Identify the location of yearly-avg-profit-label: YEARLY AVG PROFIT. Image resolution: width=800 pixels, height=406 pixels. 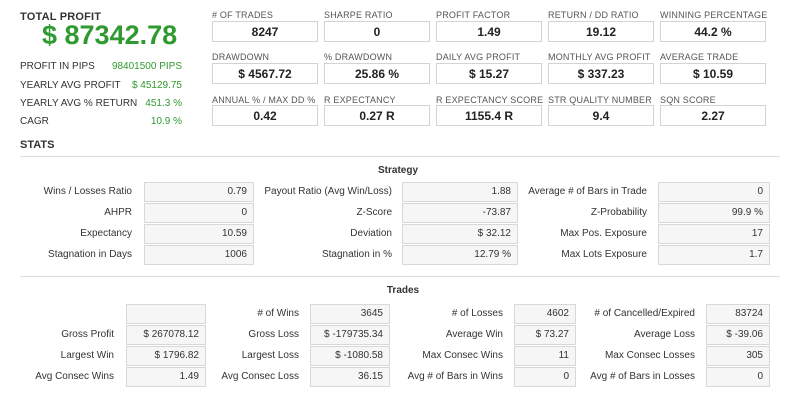
(70, 85).